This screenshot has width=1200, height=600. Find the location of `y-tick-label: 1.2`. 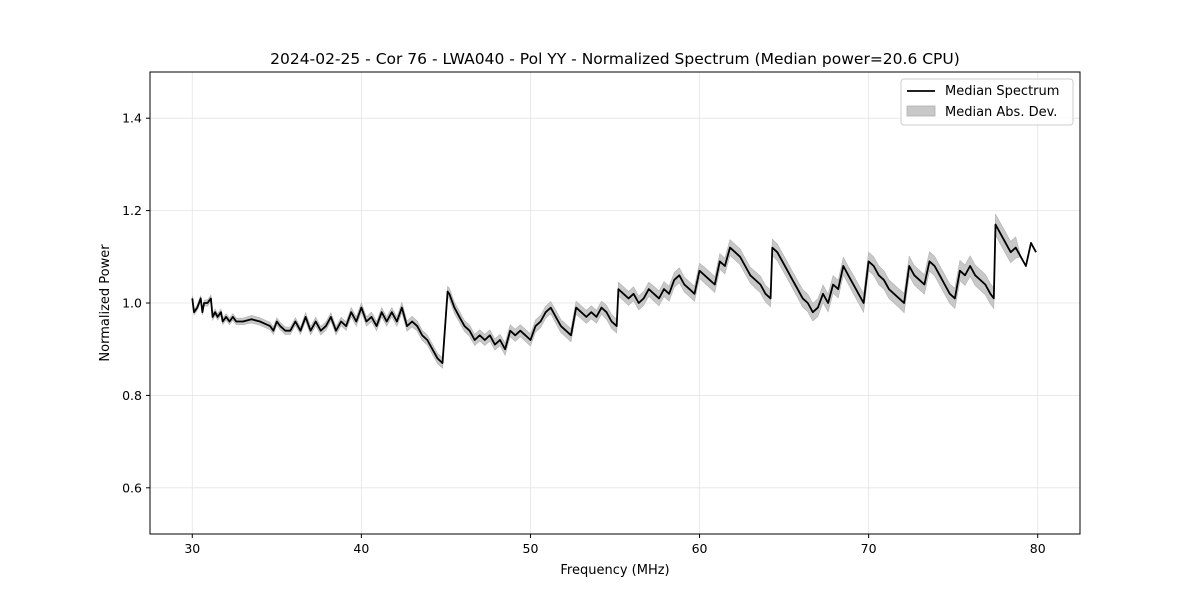

y-tick-label: 1.2 is located at coordinates (132, 210).